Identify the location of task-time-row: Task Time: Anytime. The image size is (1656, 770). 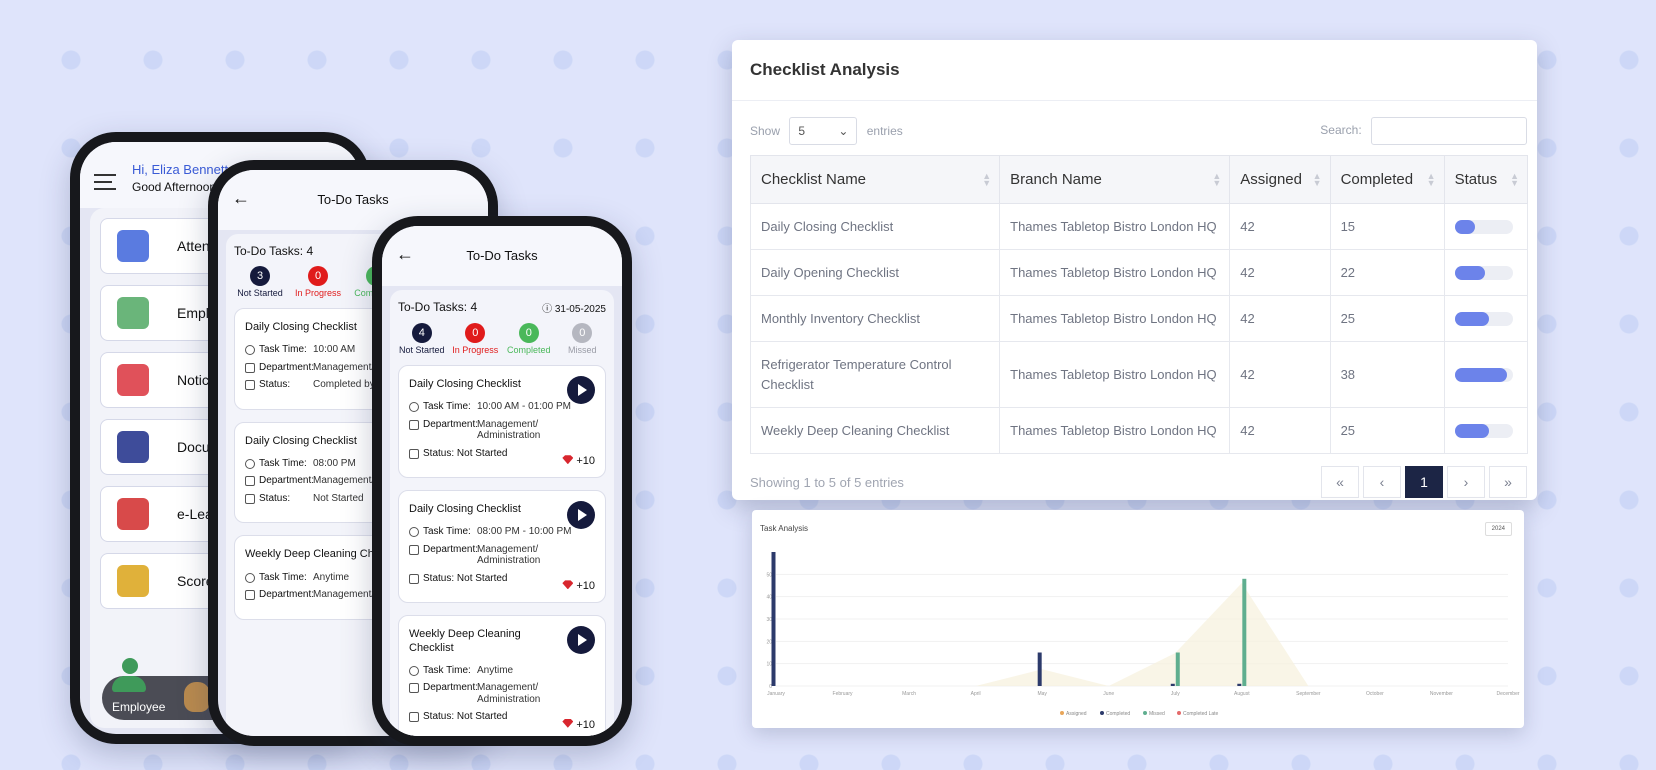
(502, 671).